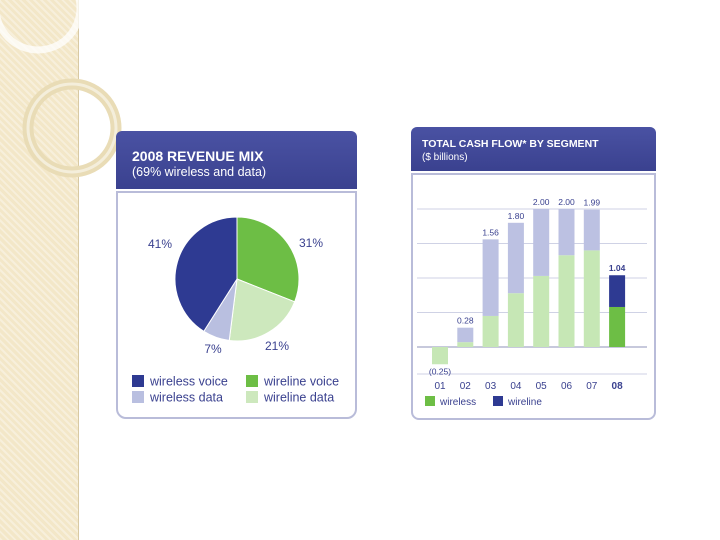 The image size is (720, 540). I want to click on bar-total-label: 0.28, so click(465, 321).